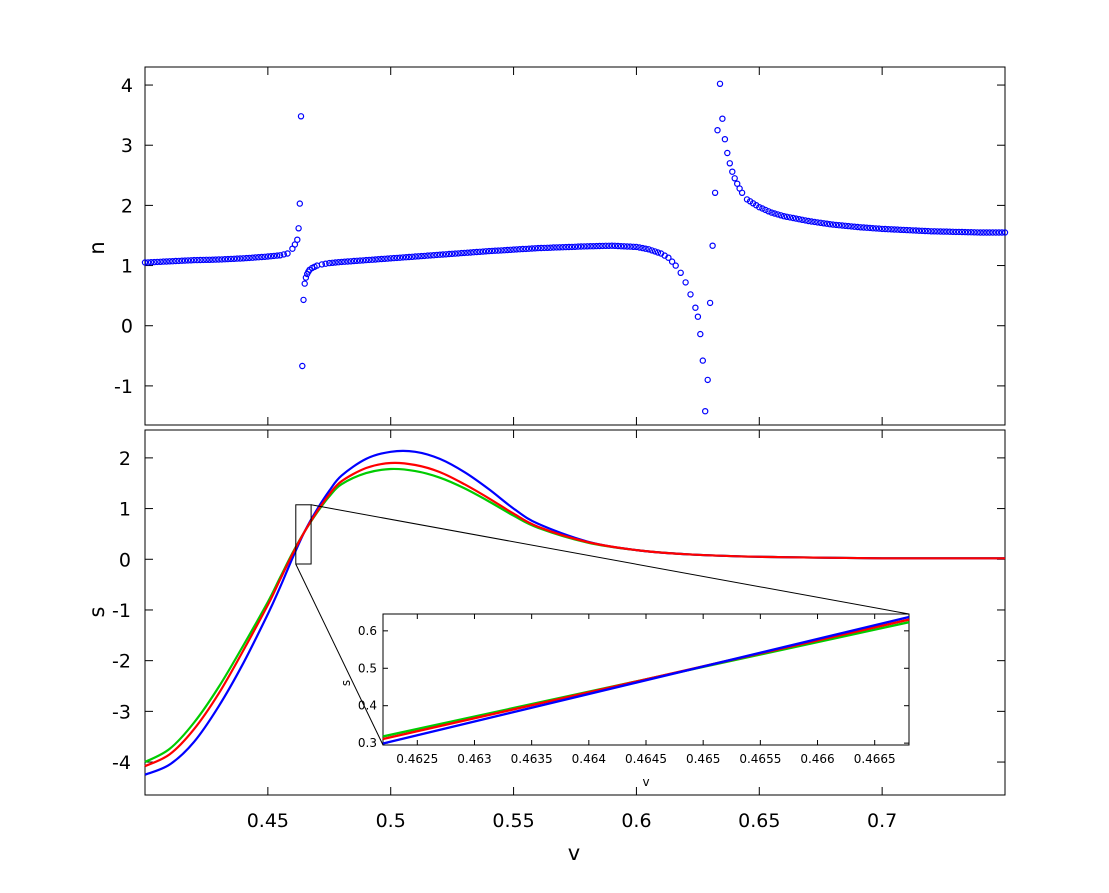 This screenshot has height=893, width=1109. Describe the element at coordinates (97, 247) in the screenshot. I see `top-y-axis-label: n` at that location.